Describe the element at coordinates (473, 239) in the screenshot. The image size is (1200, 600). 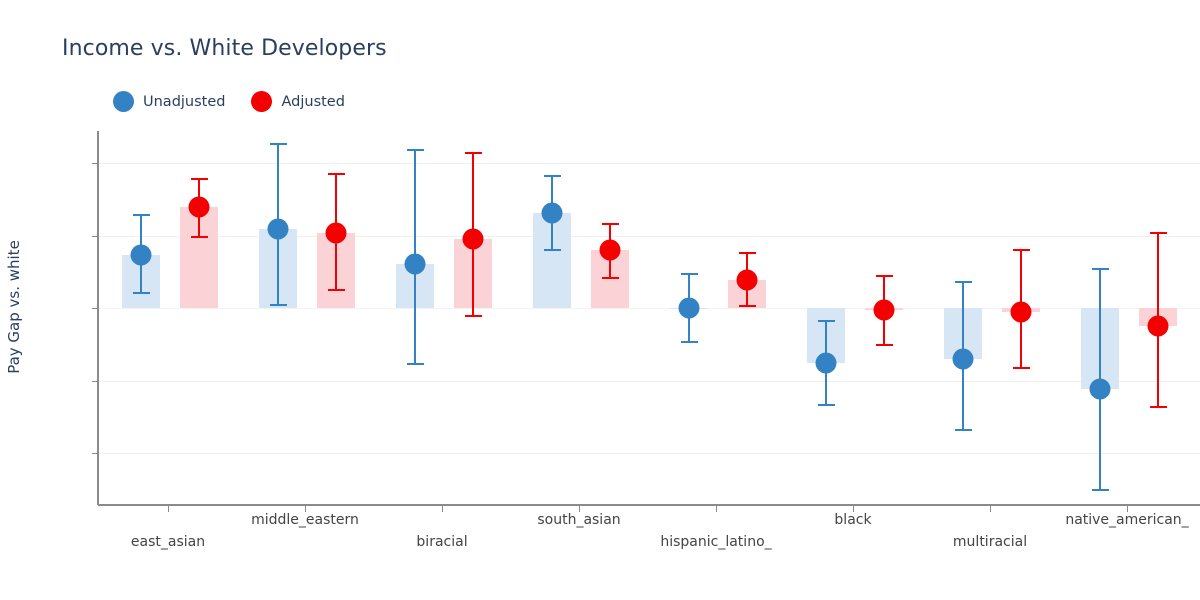
I see `data-point-biracial-adjusted` at that location.